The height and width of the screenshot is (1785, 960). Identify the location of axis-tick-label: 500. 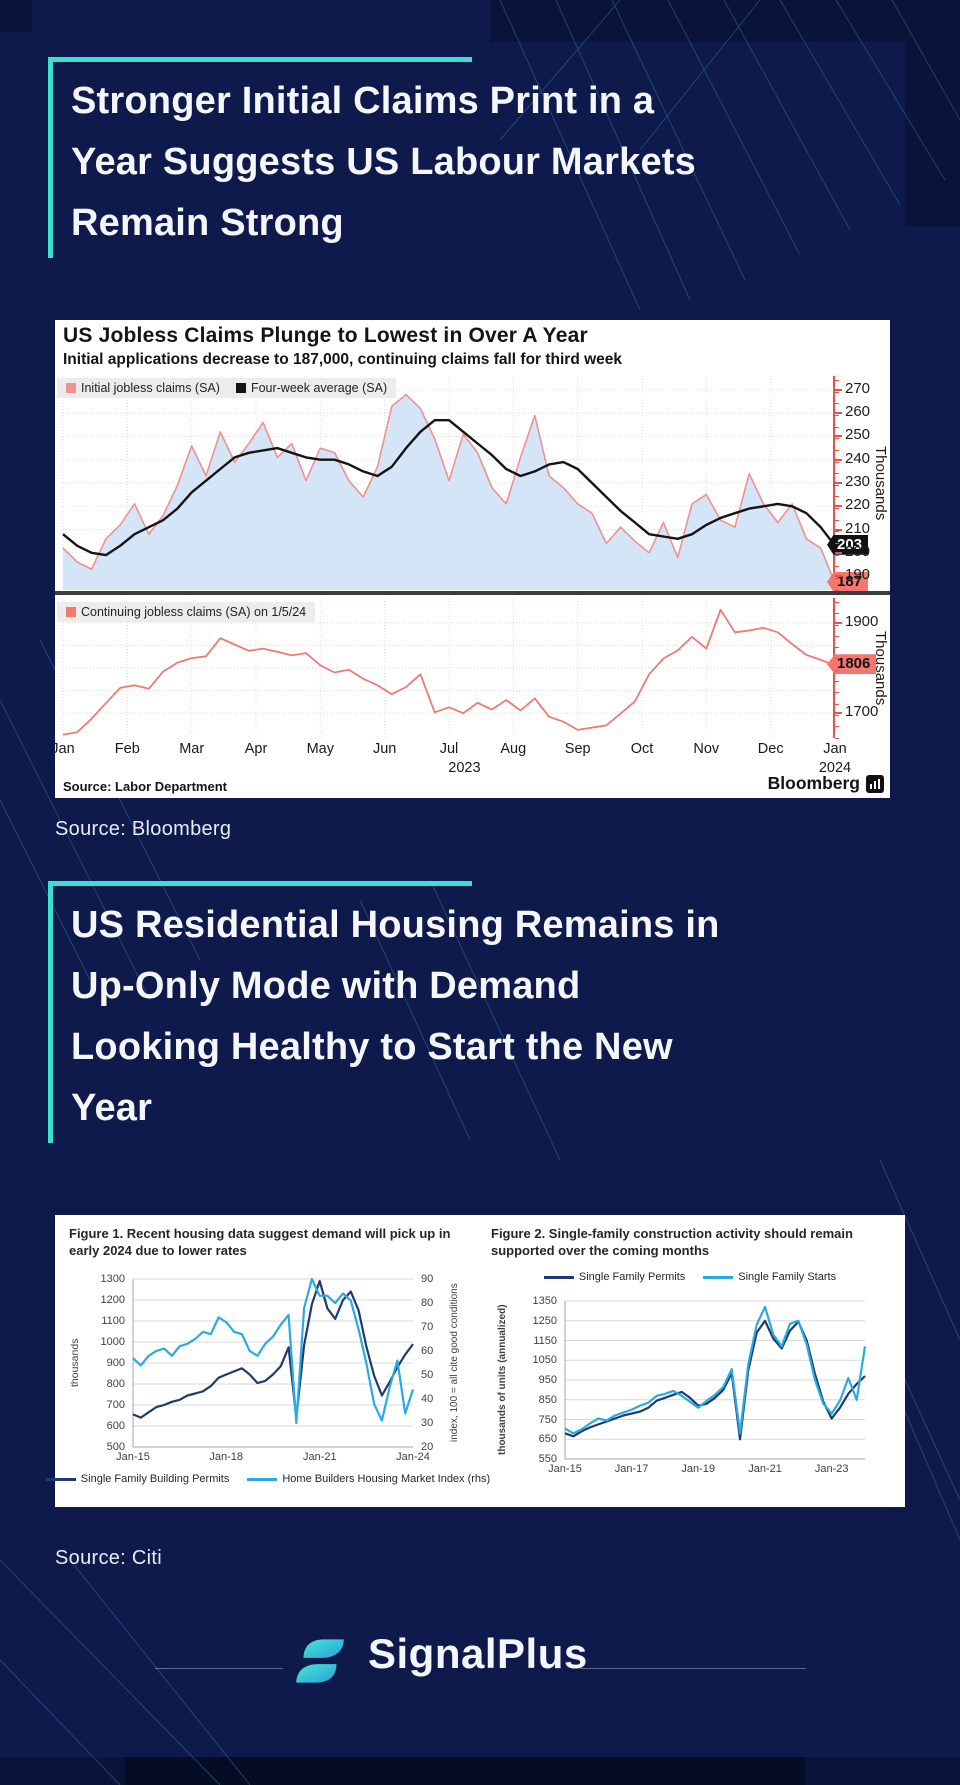
(115, 1447).